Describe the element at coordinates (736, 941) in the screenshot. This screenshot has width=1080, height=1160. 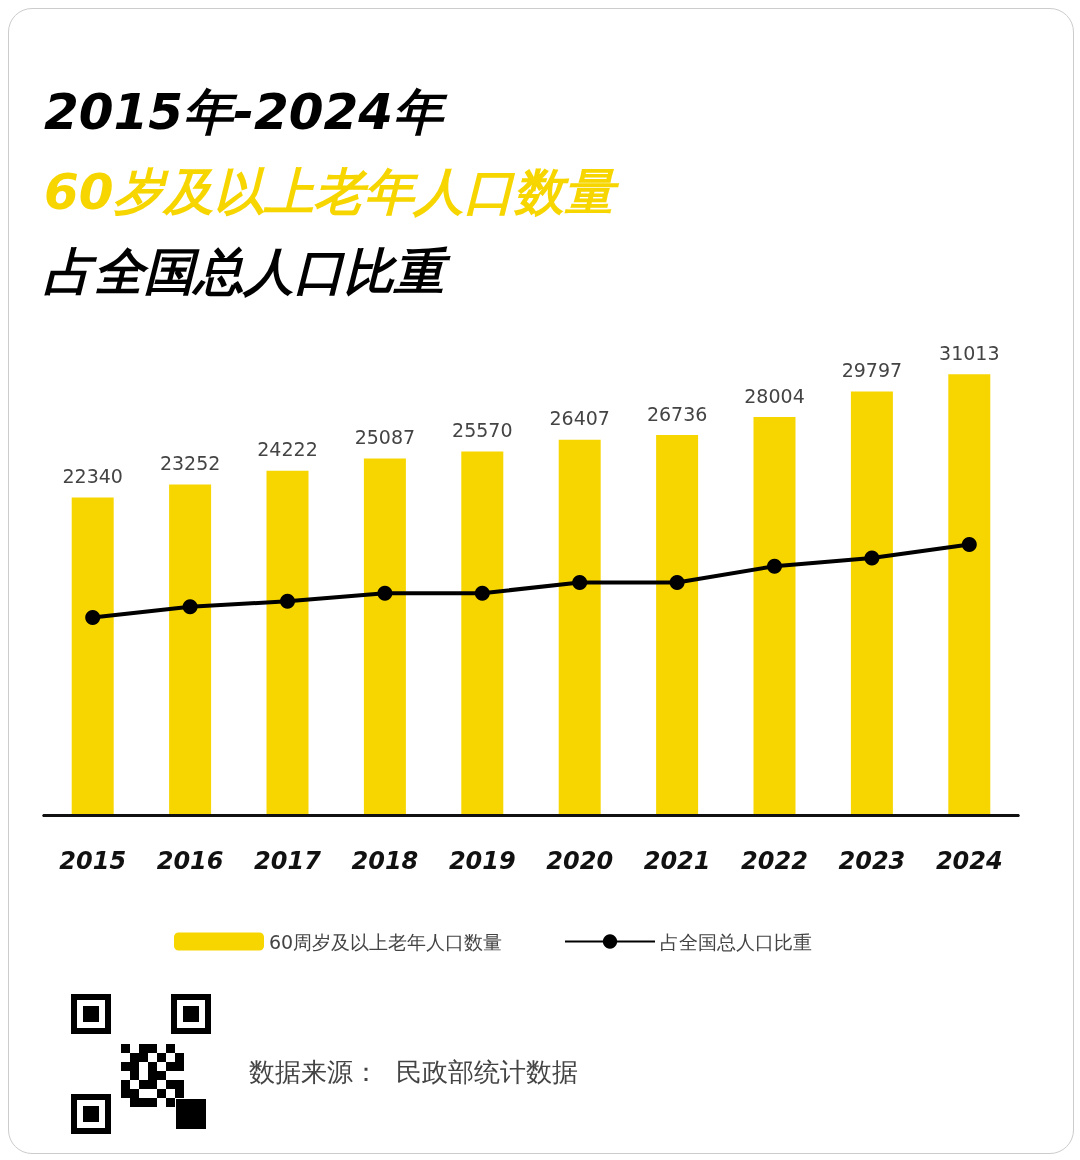
I see `legend-label: 占全国总人口比重` at that location.